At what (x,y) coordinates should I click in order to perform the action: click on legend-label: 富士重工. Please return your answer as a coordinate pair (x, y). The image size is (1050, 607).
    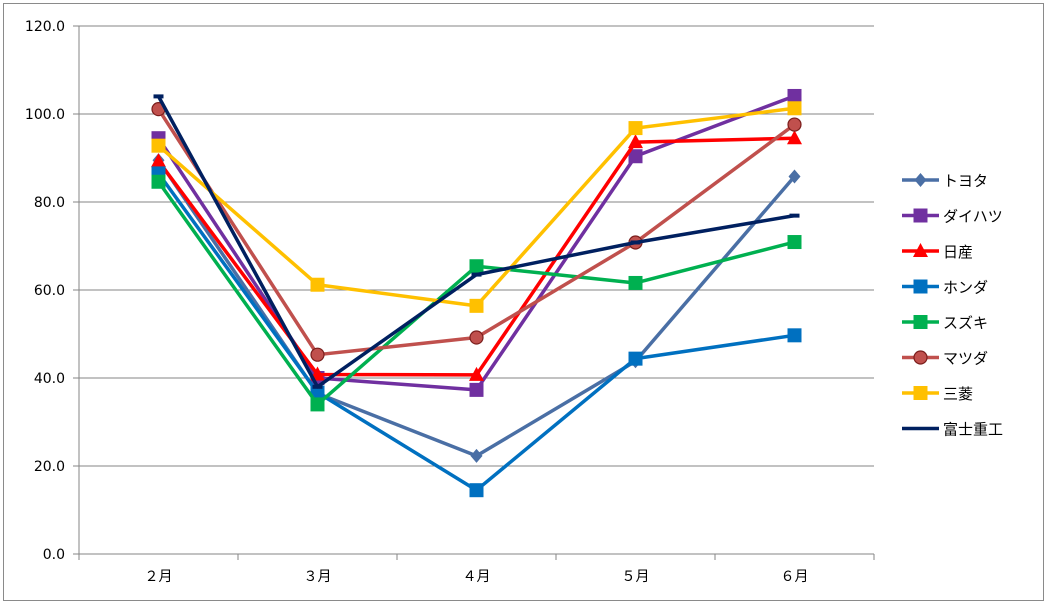
    Looking at the image, I should click on (973, 430).